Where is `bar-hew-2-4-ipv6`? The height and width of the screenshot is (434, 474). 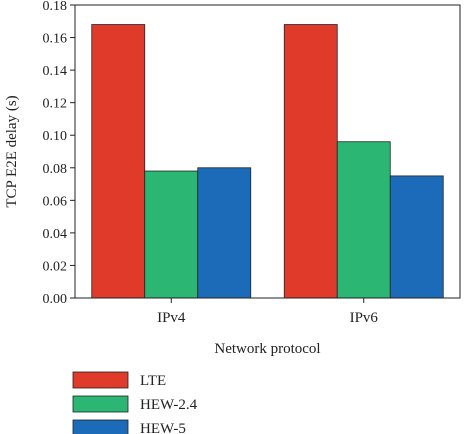 bar-hew-2-4-ipv6 is located at coordinates (363, 220).